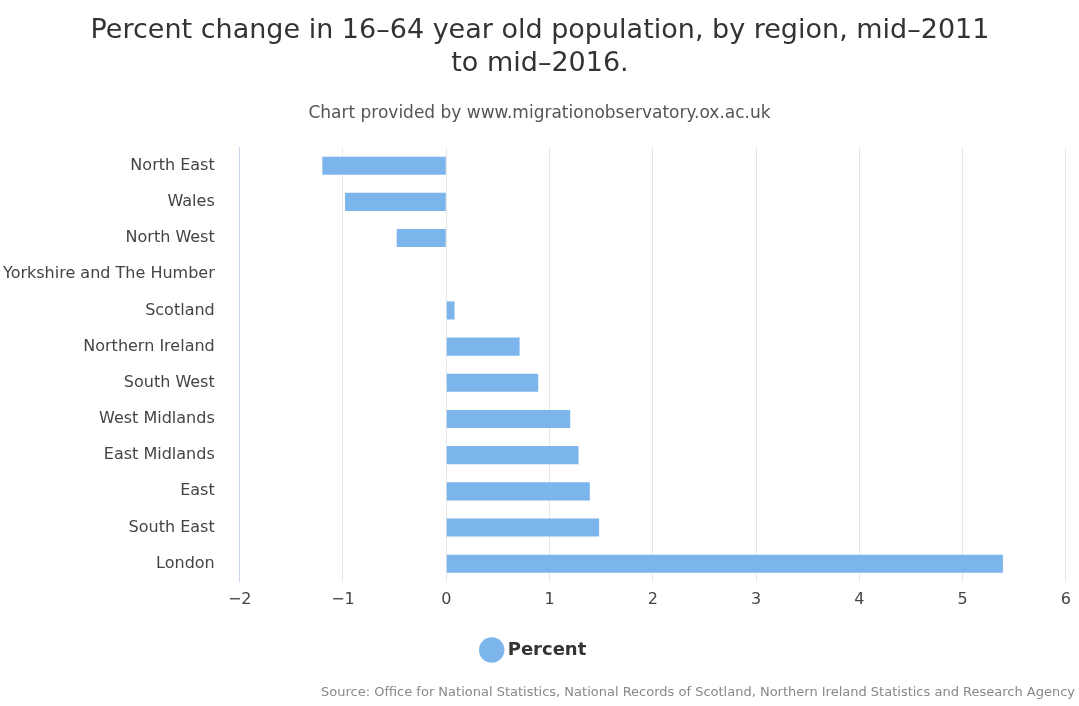  What do you see at coordinates (197, 490) in the screenshot?
I see `y-tick-label: East` at bounding box center [197, 490].